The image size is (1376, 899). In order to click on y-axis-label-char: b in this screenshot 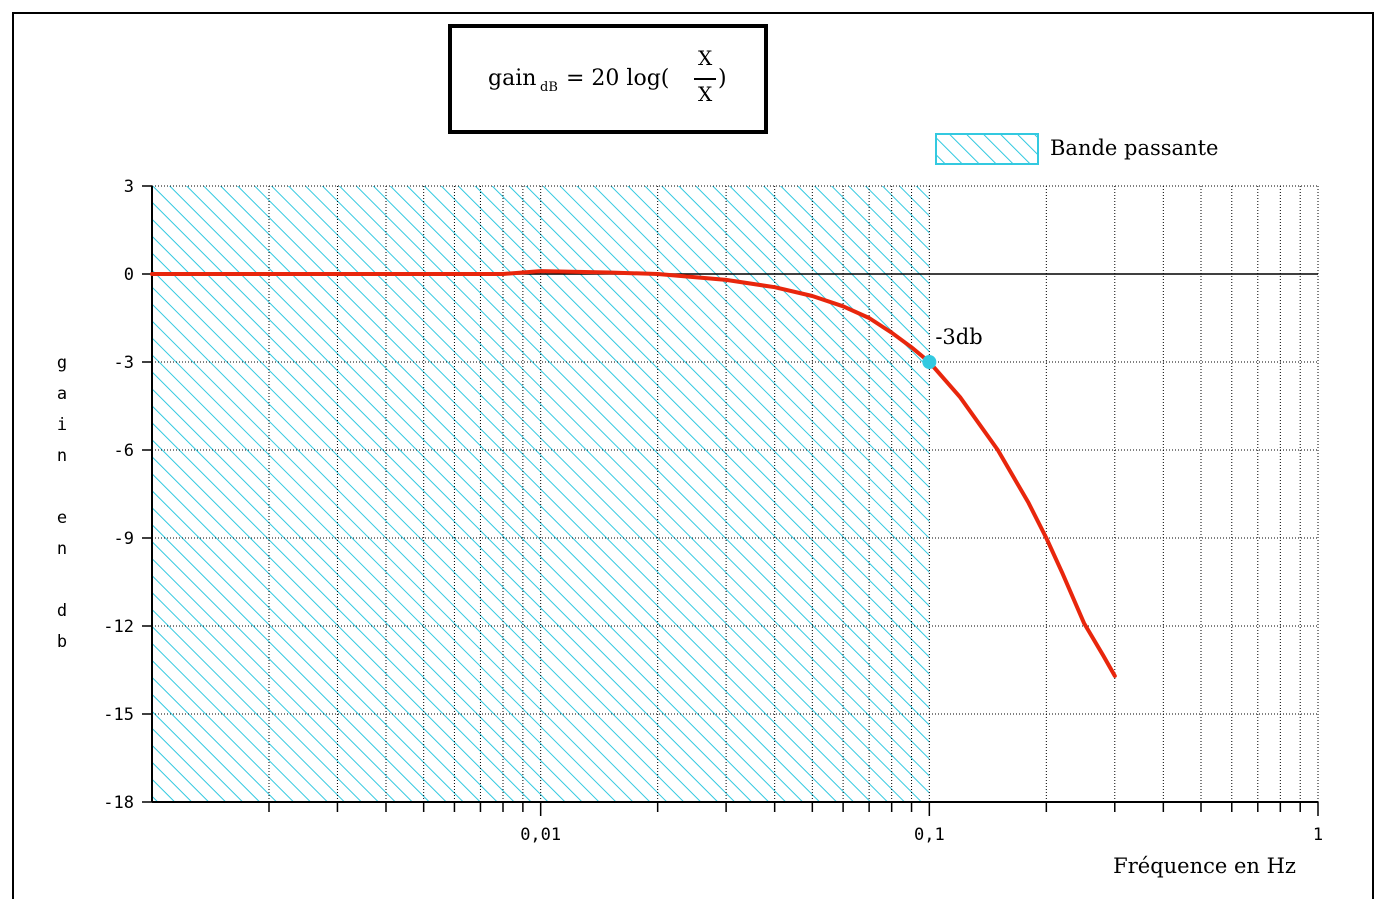, I will do `click(62, 642)`.